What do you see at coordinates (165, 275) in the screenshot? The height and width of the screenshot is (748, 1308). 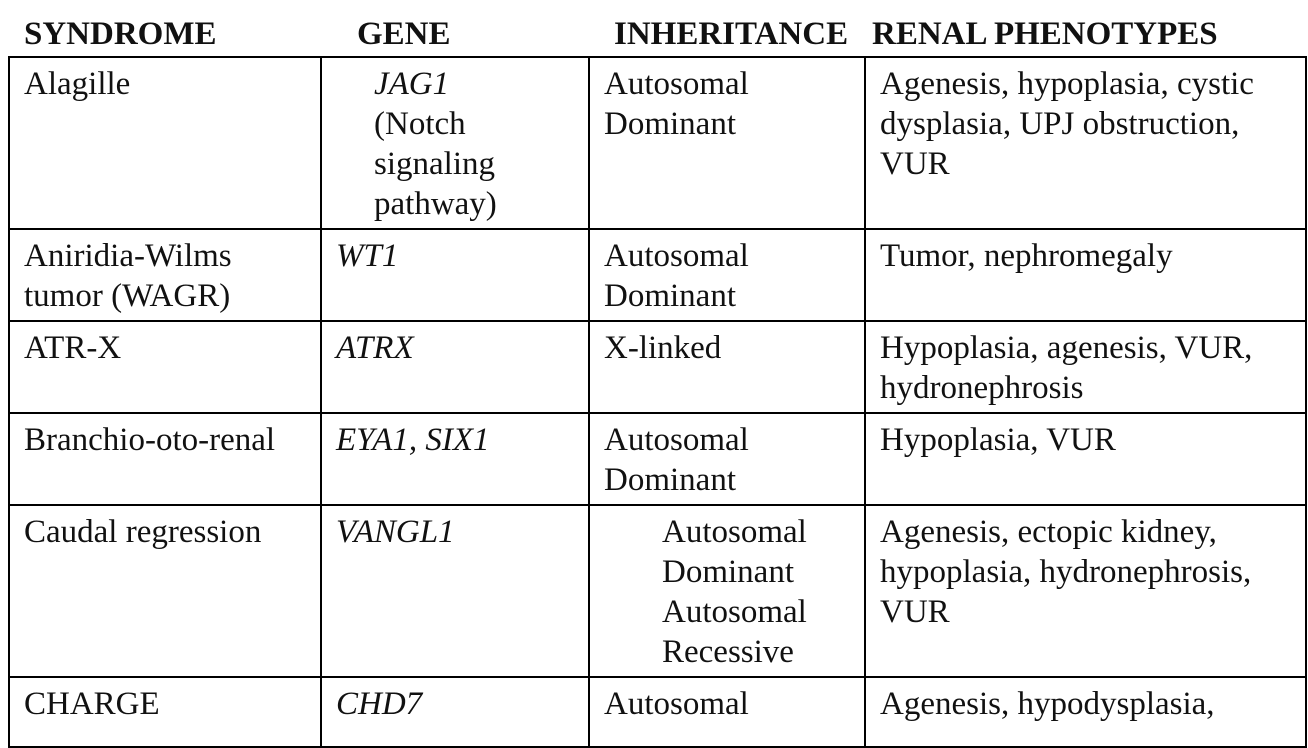 I see `syndrome-cell: Aniridia-Wilms tumor (WAGR)` at bounding box center [165, 275].